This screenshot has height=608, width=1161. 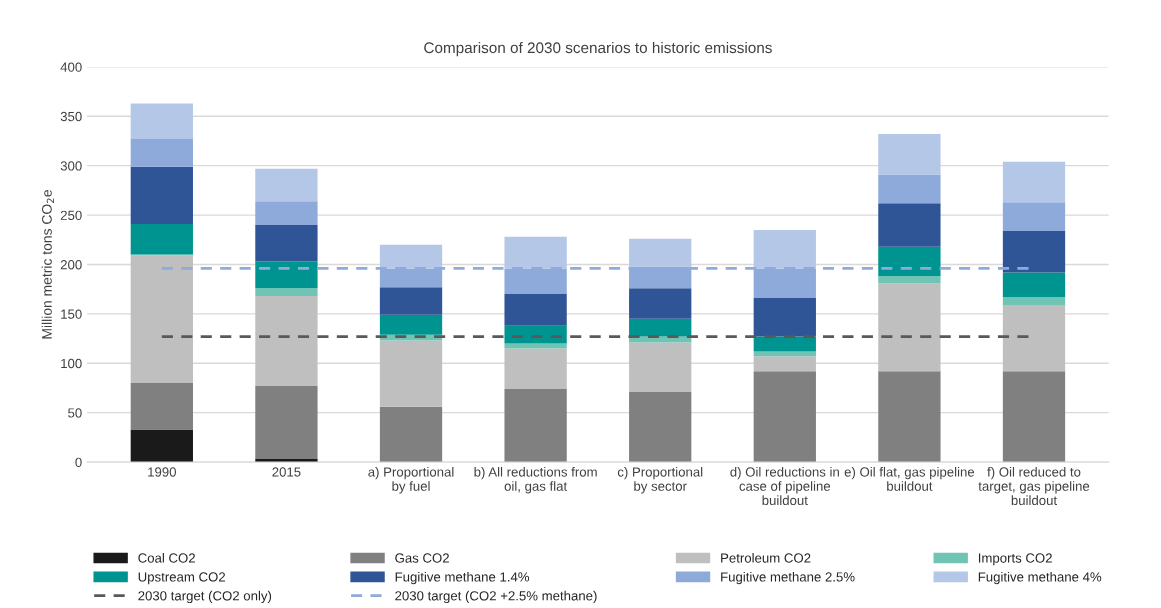 I want to click on legend-label: Fugitive methane 1.4%, so click(x=462, y=578).